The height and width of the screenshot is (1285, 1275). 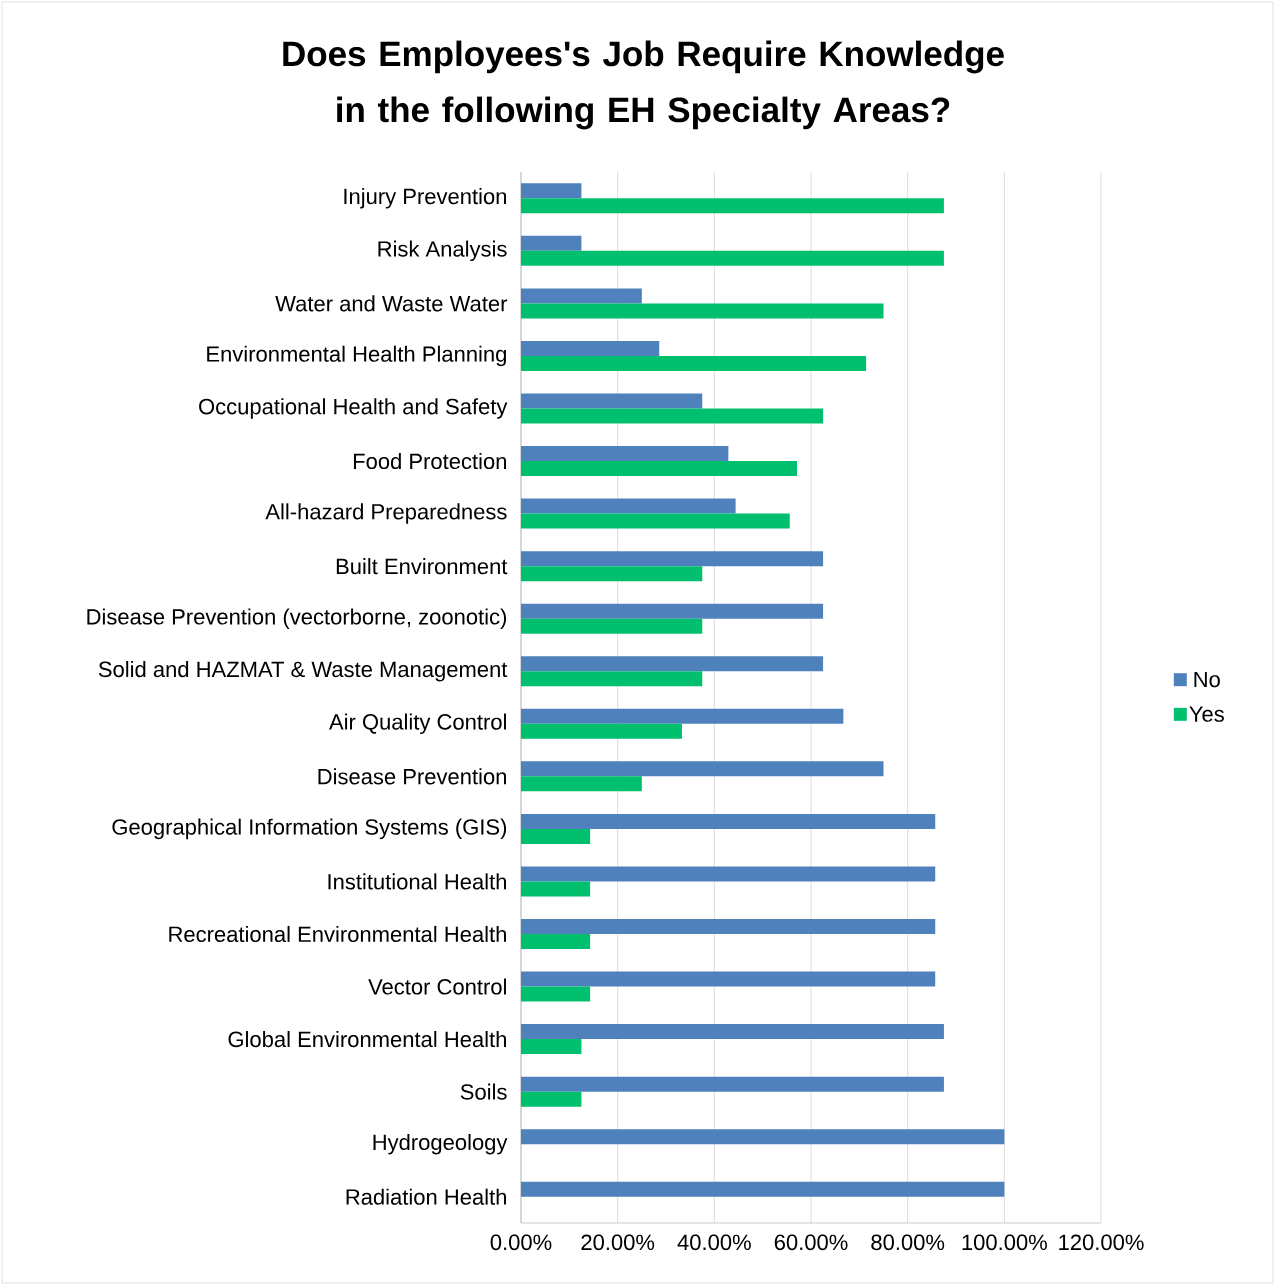 What do you see at coordinates (353, 408) in the screenshot?
I see `y-tick-label: Occupational Health and Safety` at bounding box center [353, 408].